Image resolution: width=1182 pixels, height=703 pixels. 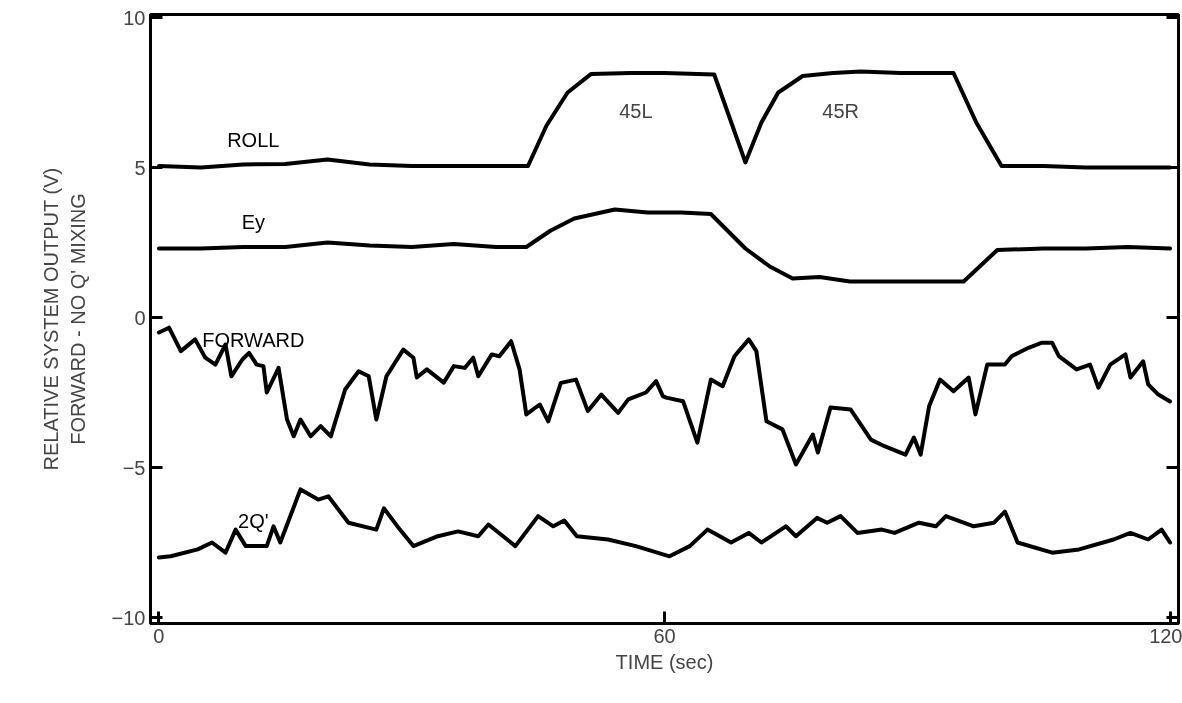 What do you see at coordinates (840, 111) in the screenshot?
I see `annotation: 45R` at bounding box center [840, 111].